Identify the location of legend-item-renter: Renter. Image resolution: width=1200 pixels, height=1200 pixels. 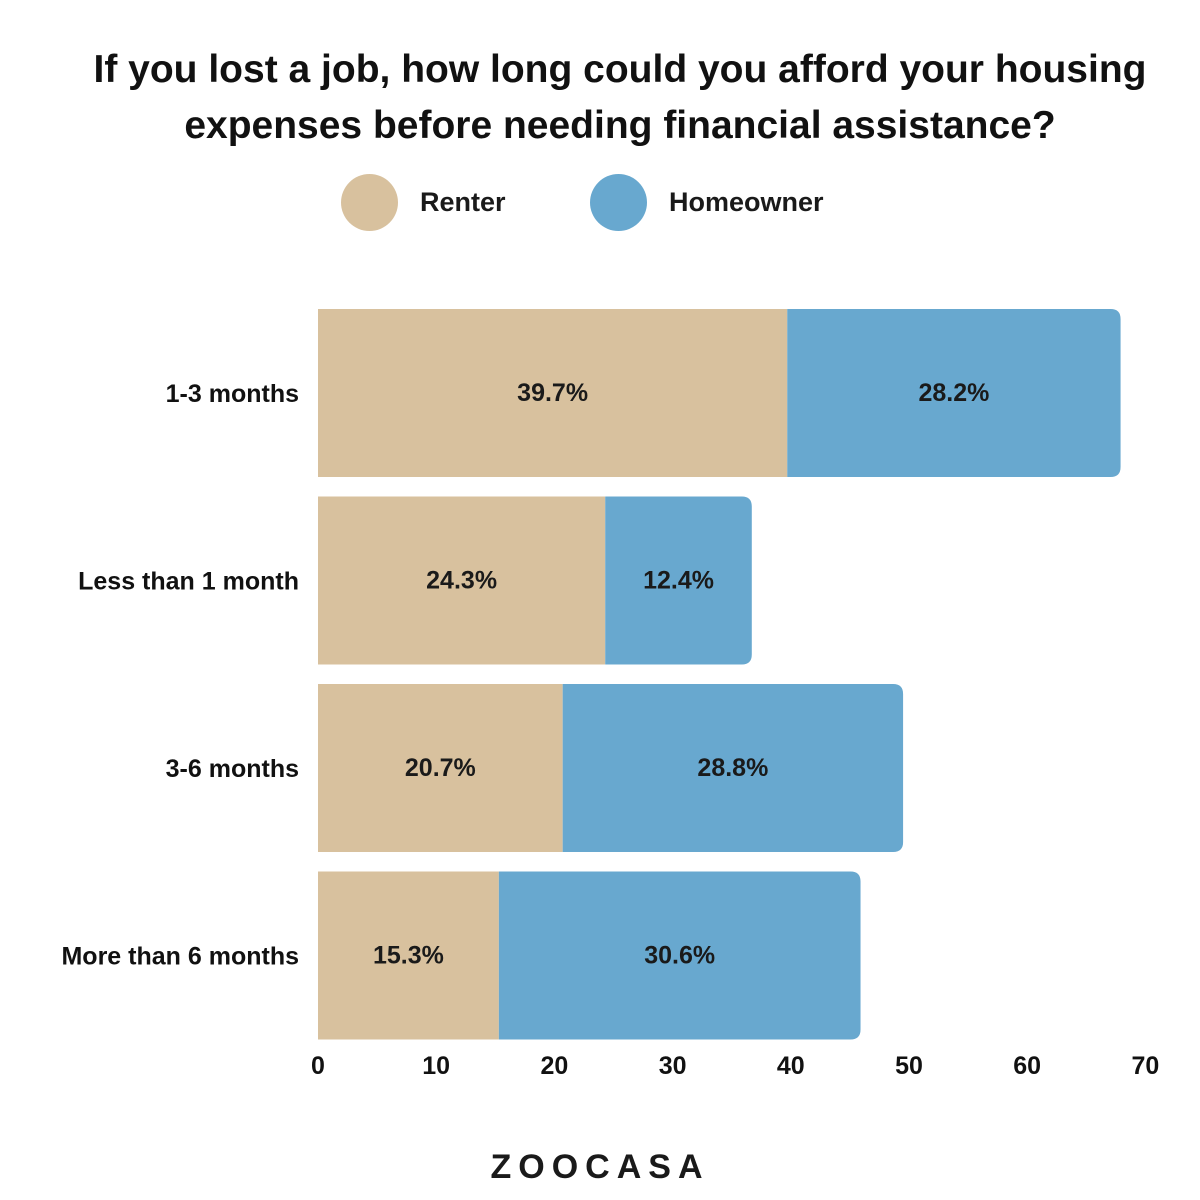
(423, 202).